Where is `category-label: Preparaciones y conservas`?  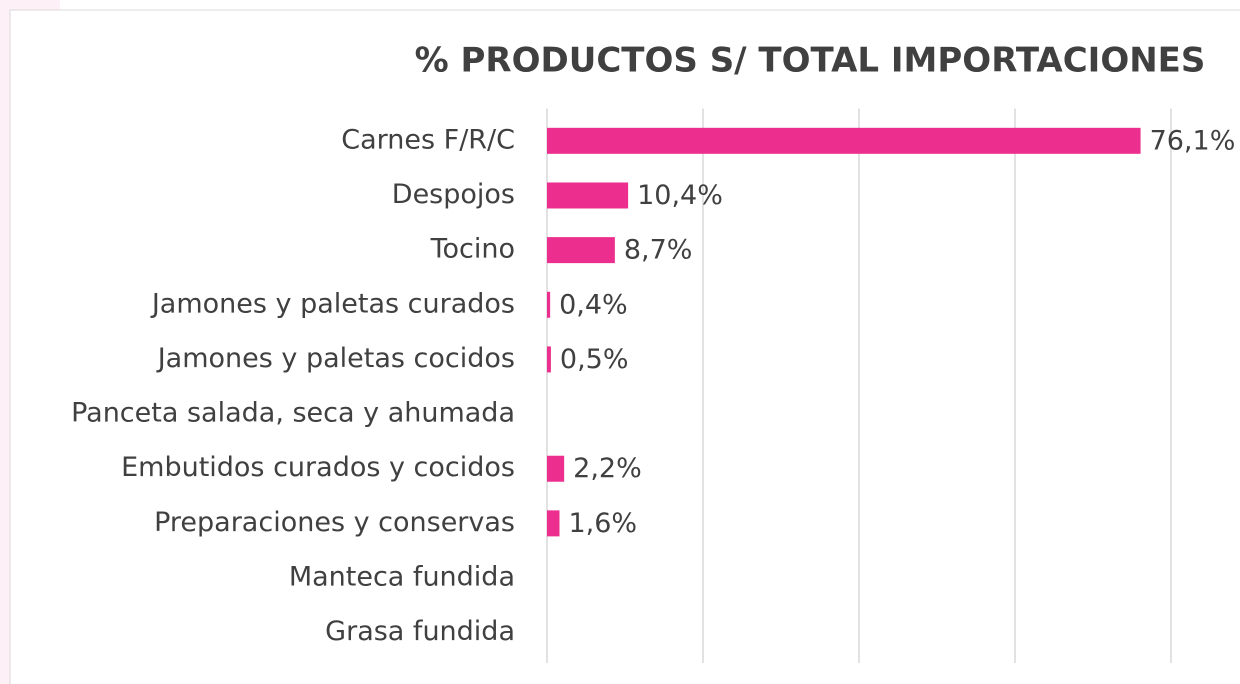 category-label: Preparaciones y conservas is located at coordinates (334, 522).